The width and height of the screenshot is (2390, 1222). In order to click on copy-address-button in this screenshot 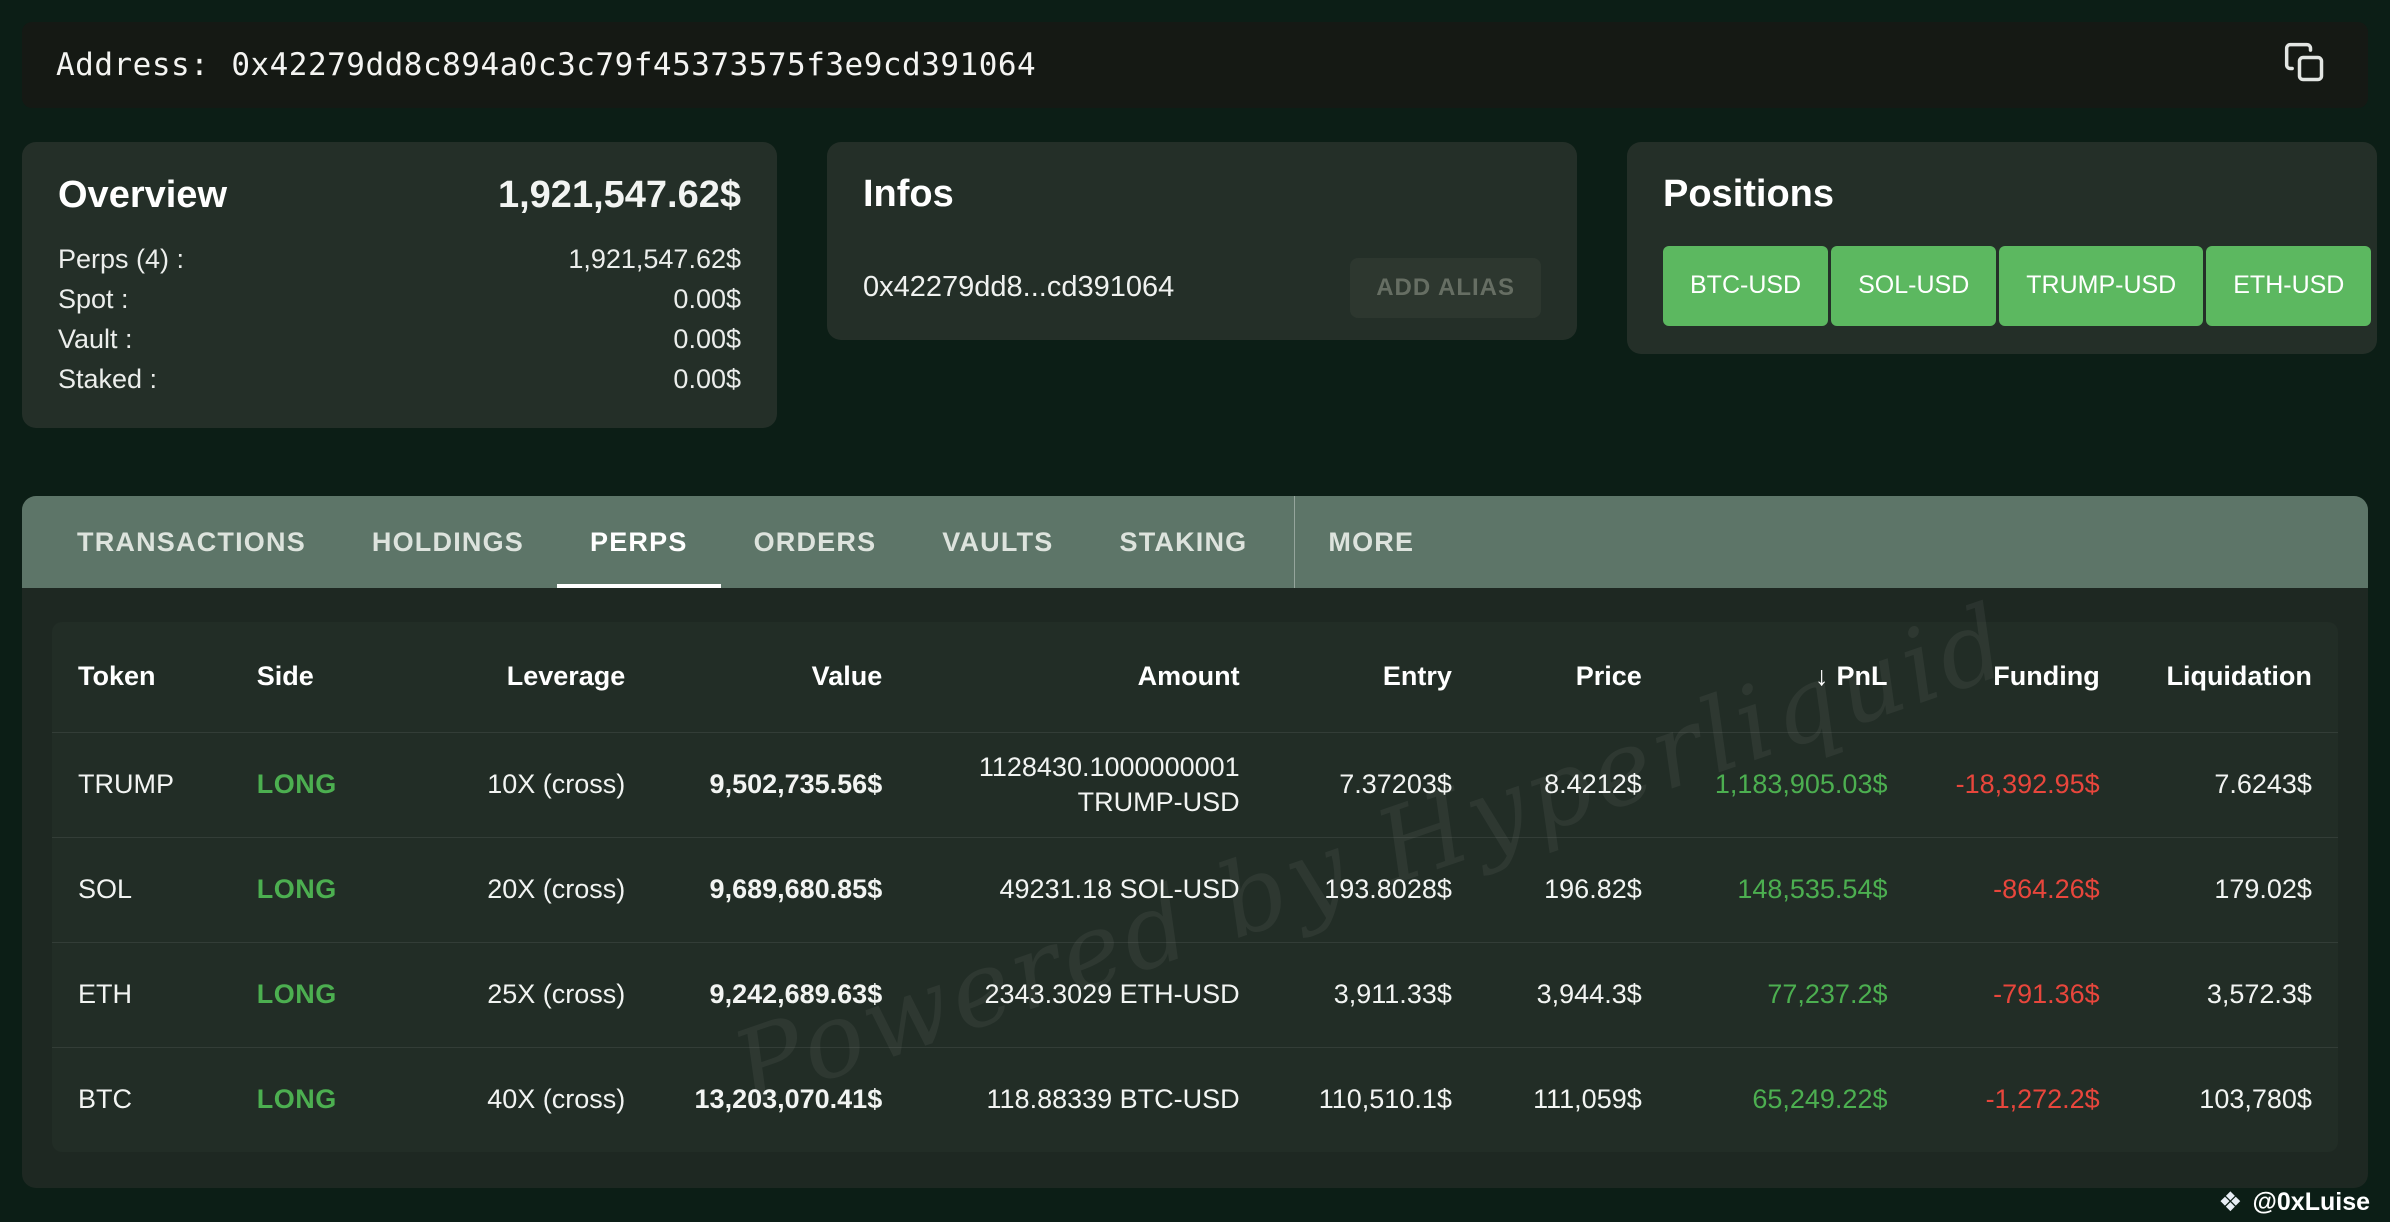, I will do `click(2305, 65)`.